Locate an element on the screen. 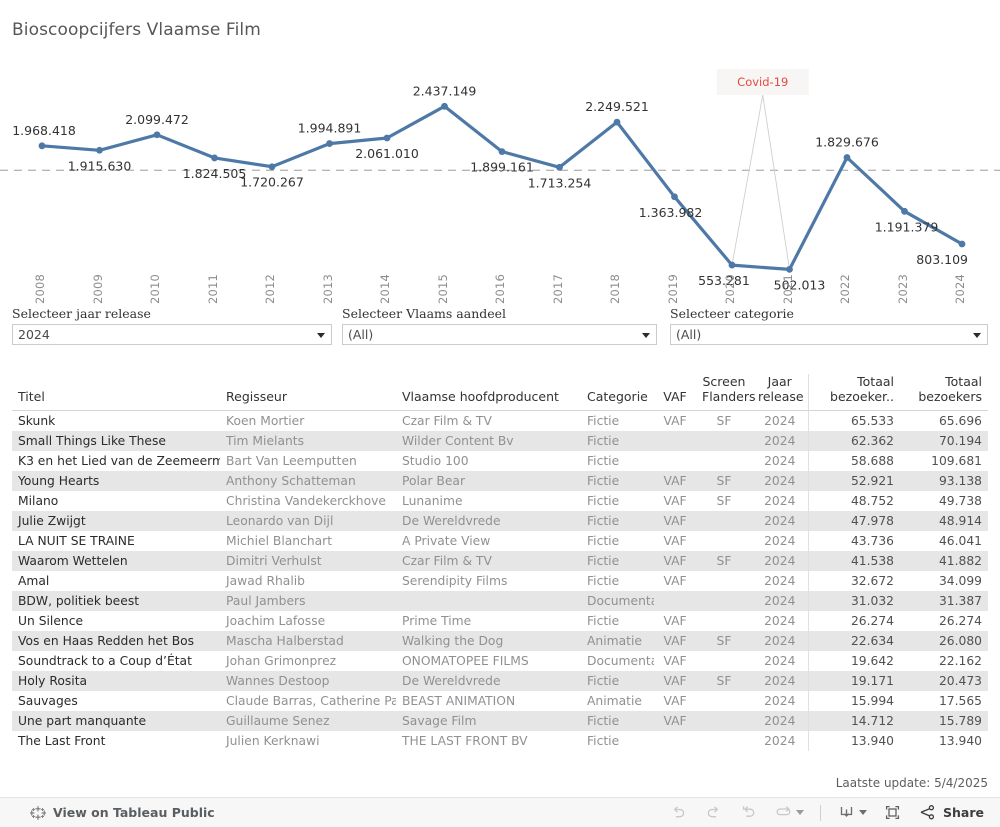 The width and height of the screenshot is (1000, 827). cell-totaal-bezoekers: 93.138 is located at coordinates (944, 481).